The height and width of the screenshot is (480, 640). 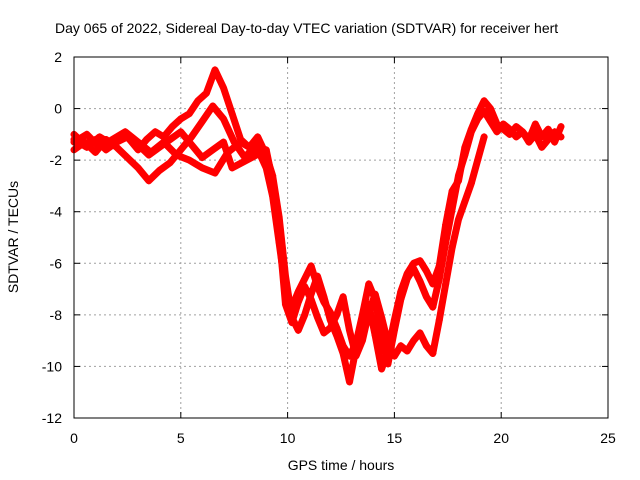 What do you see at coordinates (13, 237) in the screenshot?
I see `y-axis-label: SDTVAR / TECUs` at bounding box center [13, 237].